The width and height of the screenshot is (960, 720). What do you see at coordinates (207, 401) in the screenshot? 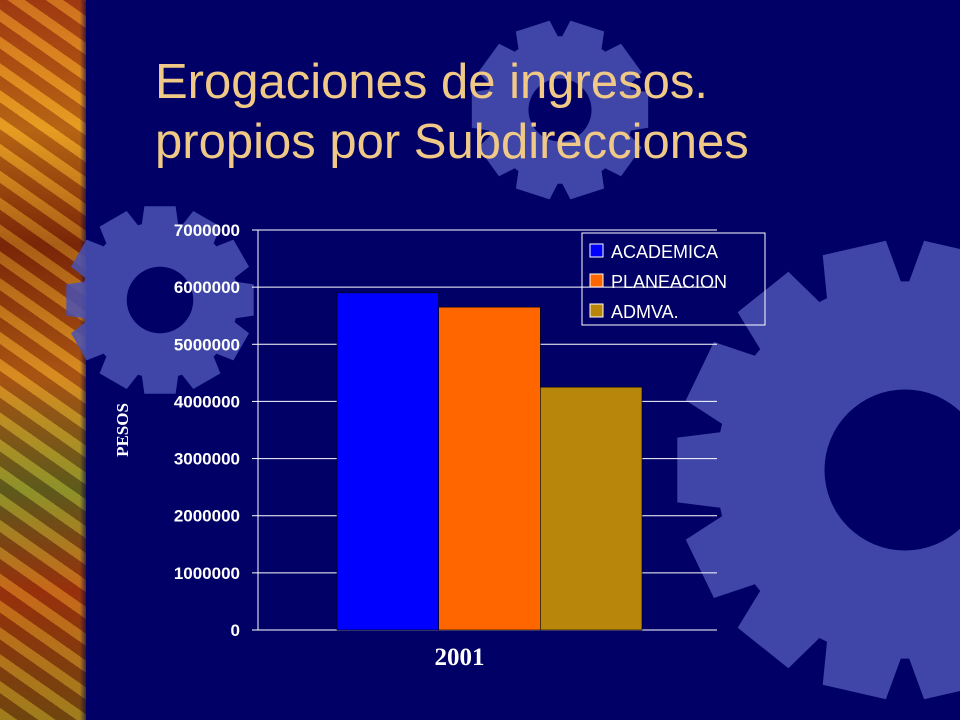
I see `y-tick-label: 4000000` at bounding box center [207, 401].